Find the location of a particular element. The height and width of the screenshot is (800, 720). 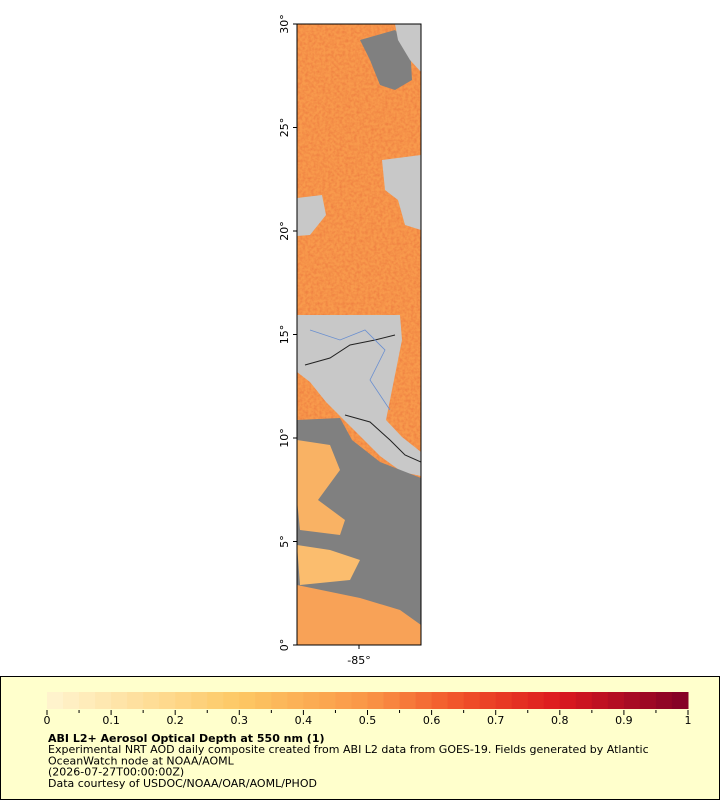

lat-tick-label: 30° is located at coordinates (284, 24).